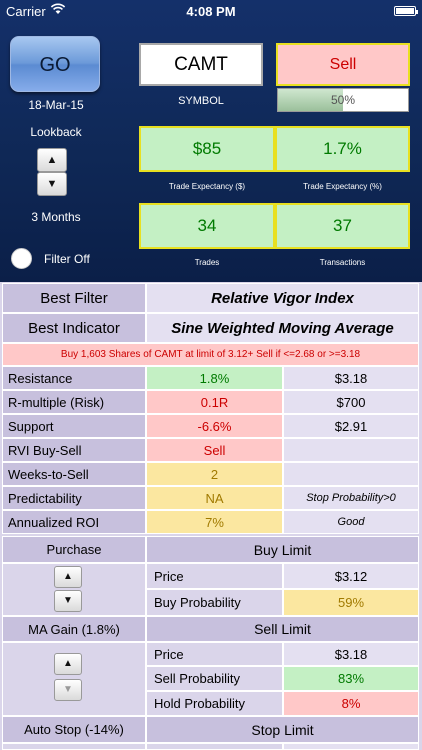  What do you see at coordinates (351, 678) in the screenshot?
I see `sell-probability-value: 83%` at bounding box center [351, 678].